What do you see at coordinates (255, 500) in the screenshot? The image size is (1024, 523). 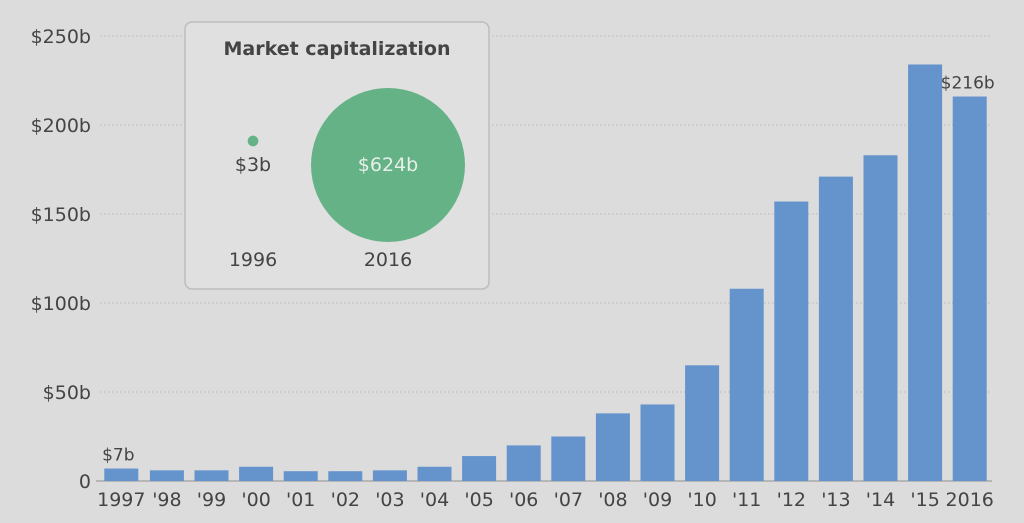 I see `x-tick-label: '00` at bounding box center [255, 500].